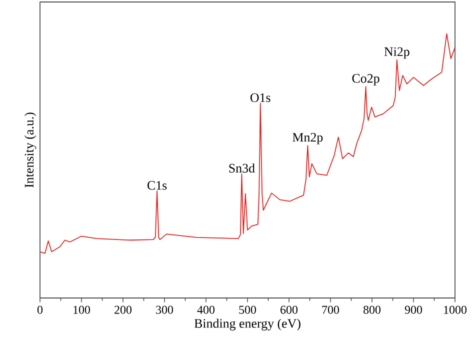 The height and width of the screenshot is (361, 474). I want to click on x-tick-label: 900, so click(413, 310).